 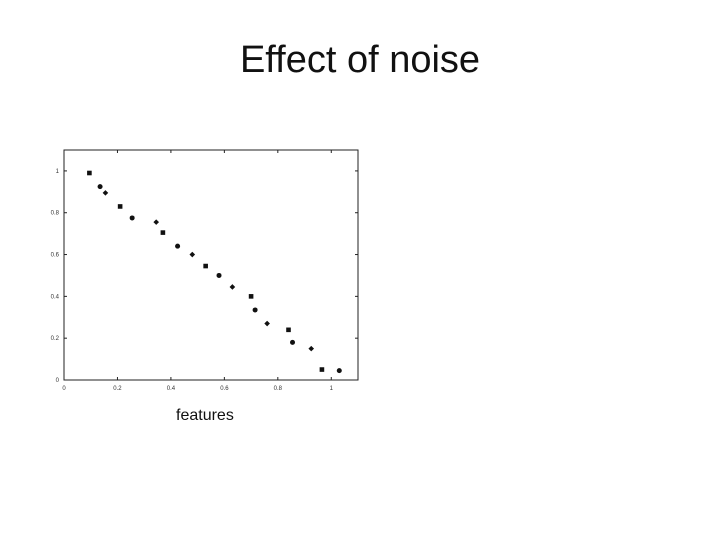 I want to click on y-tick-label: 0.8, so click(x=55, y=214).